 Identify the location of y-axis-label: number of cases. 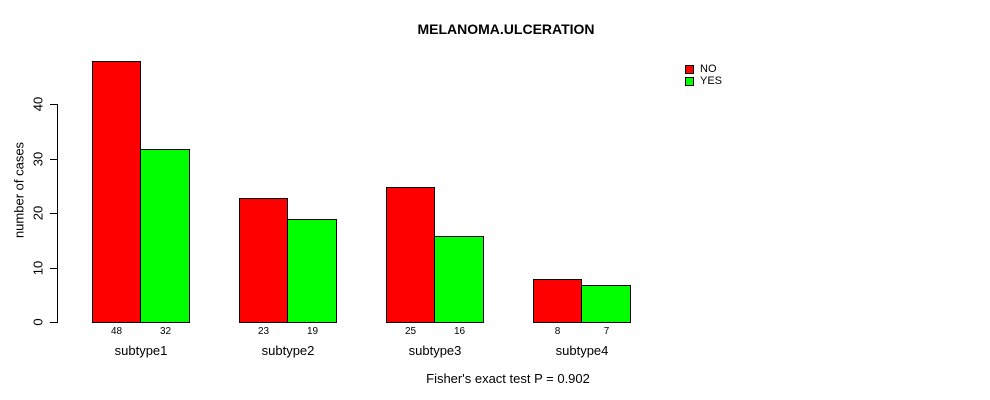
(19, 190).